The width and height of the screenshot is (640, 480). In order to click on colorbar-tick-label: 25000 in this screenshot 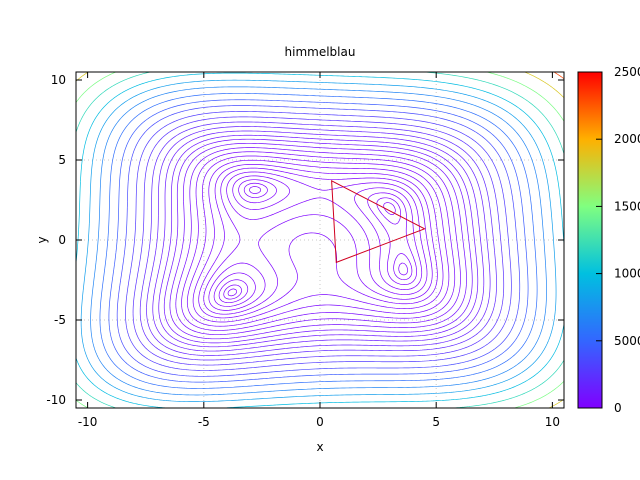, I will do `click(627, 72)`.